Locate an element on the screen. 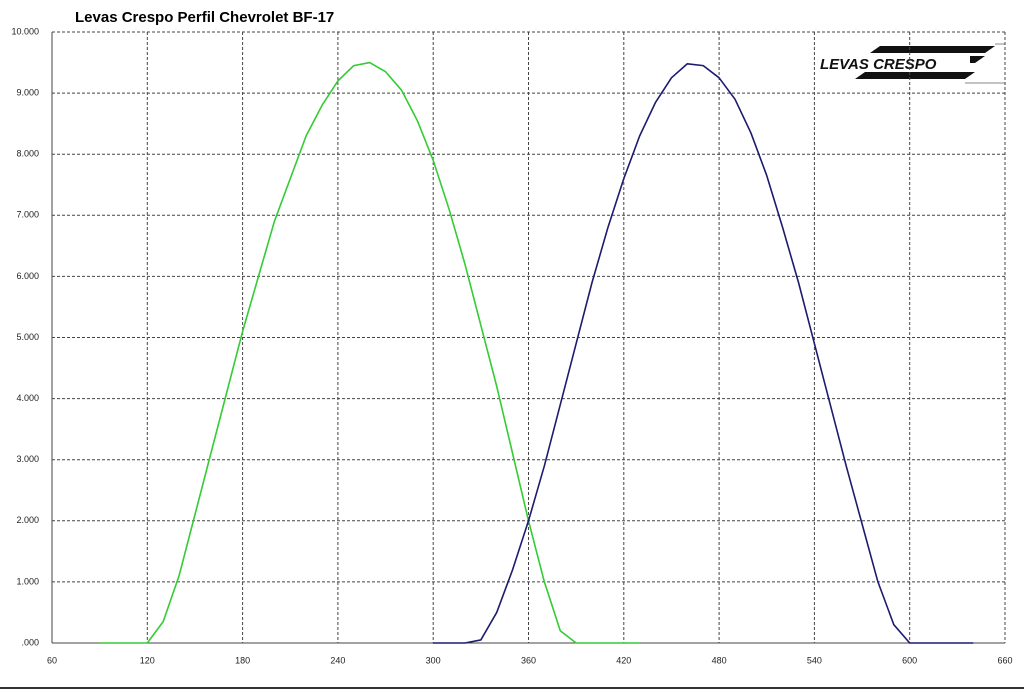 This screenshot has width=1024, height=690. chart-title: Levas Crespo Perfil Chevrolet BF-17 is located at coordinates (204, 17).